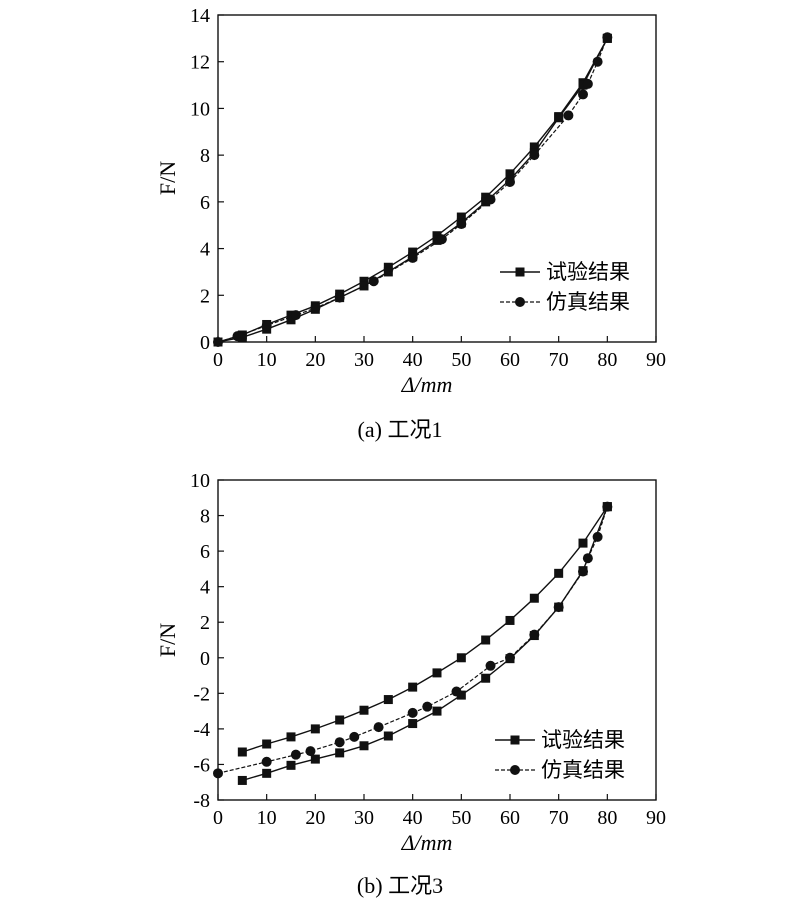 The height and width of the screenshot is (900, 800). What do you see at coordinates (205, 296) in the screenshot?
I see `y-tick-label: 2` at bounding box center [205, 296].